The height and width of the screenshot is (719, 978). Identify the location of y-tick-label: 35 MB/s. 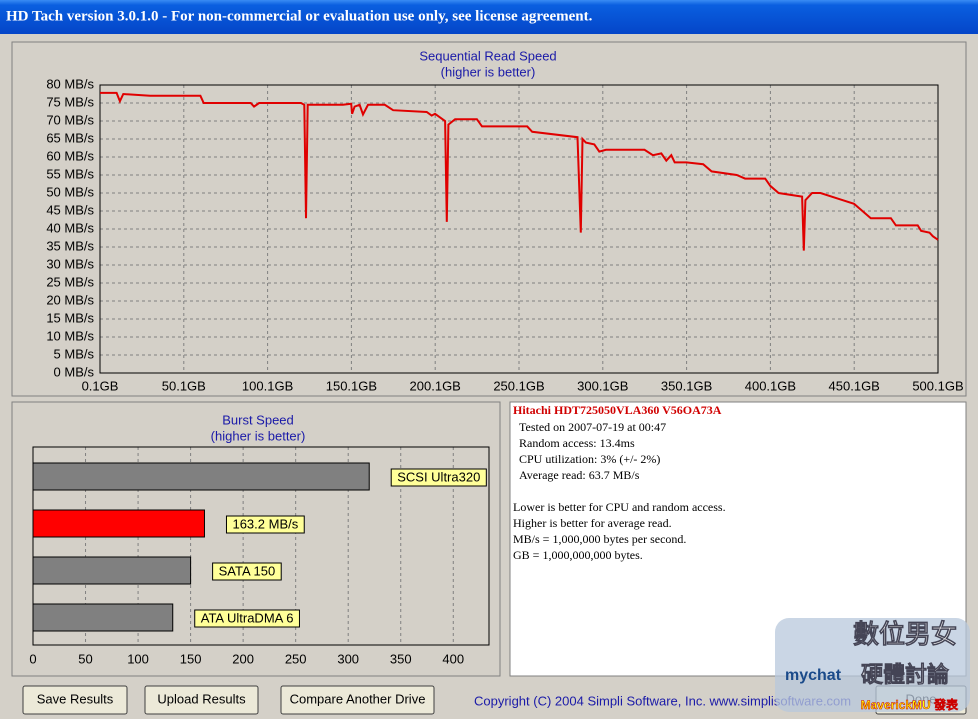
(70, 245).